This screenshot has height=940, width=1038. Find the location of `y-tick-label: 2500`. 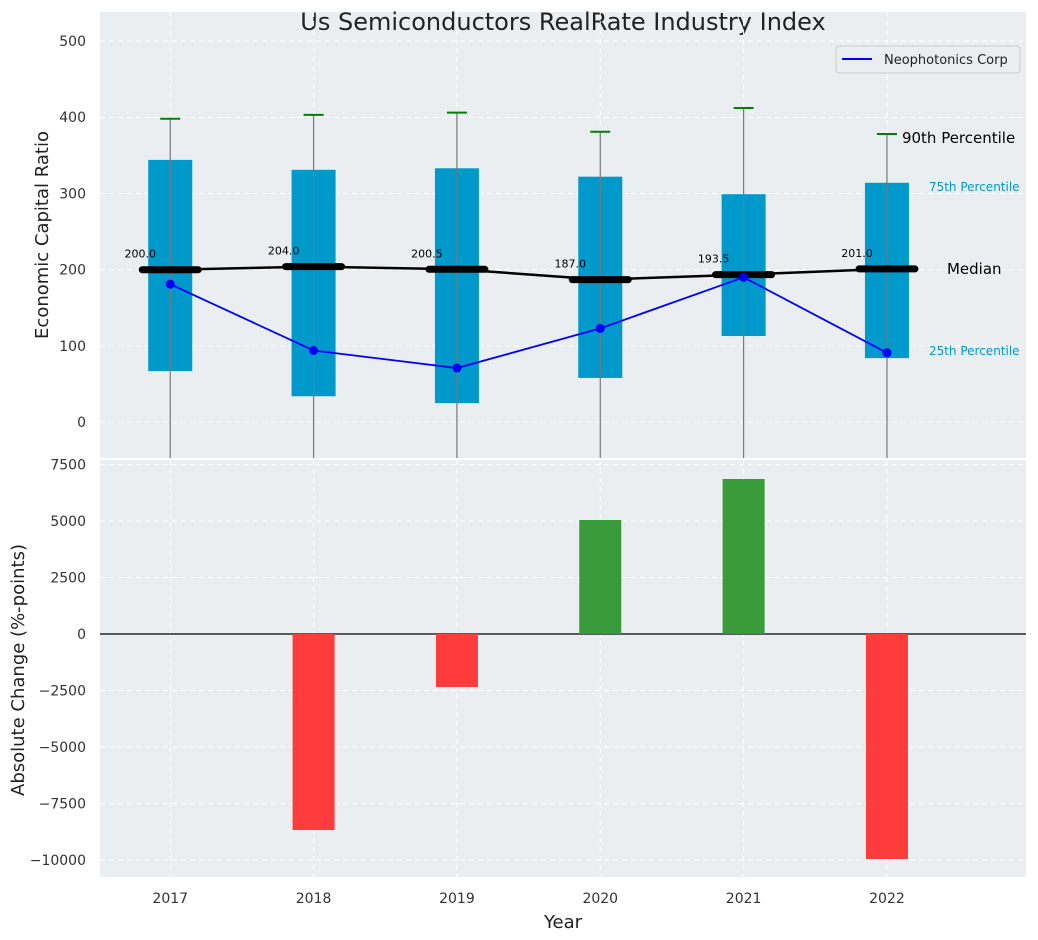

y-tick-label: 2500 is located at coordinates (68, 578).